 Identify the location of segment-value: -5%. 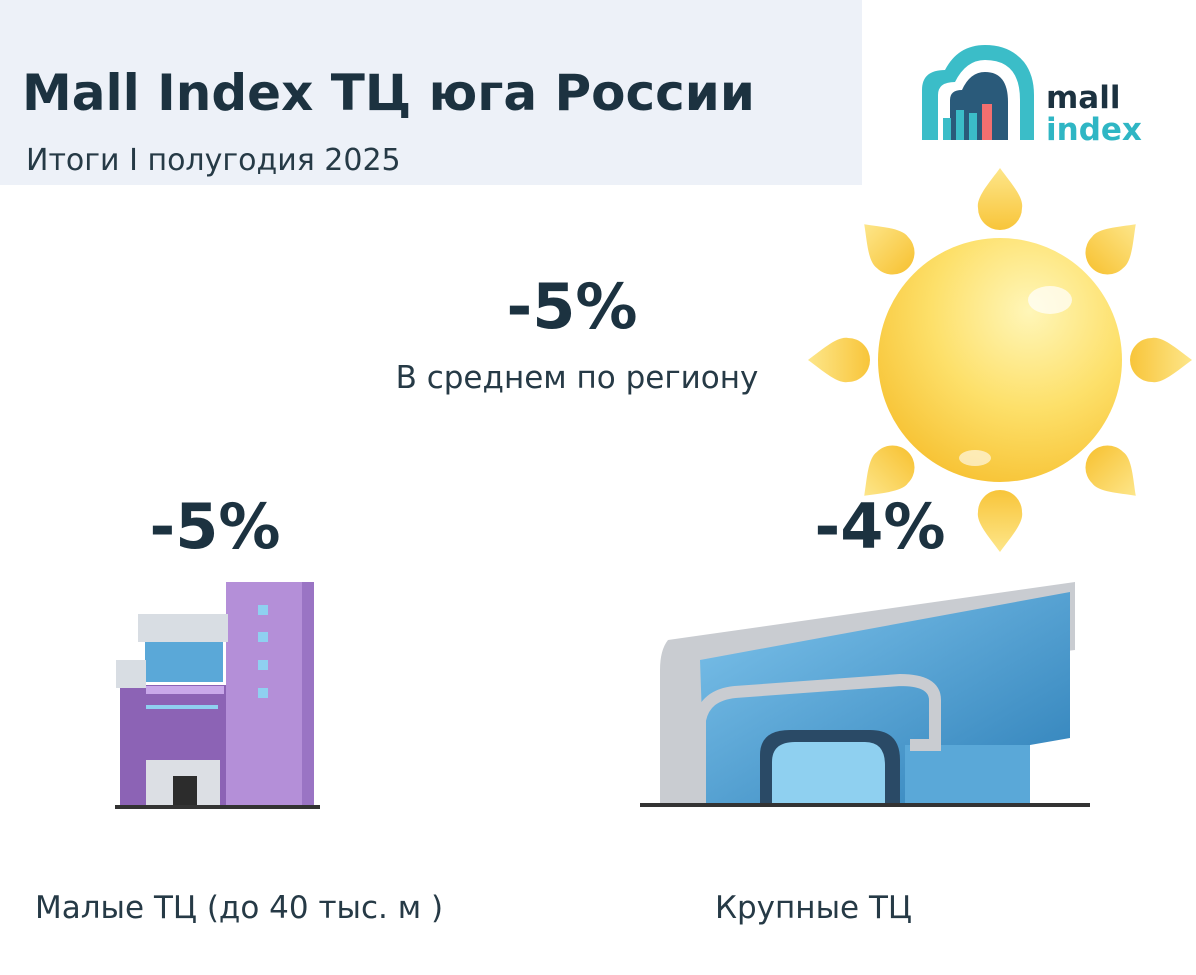
(215, 526).